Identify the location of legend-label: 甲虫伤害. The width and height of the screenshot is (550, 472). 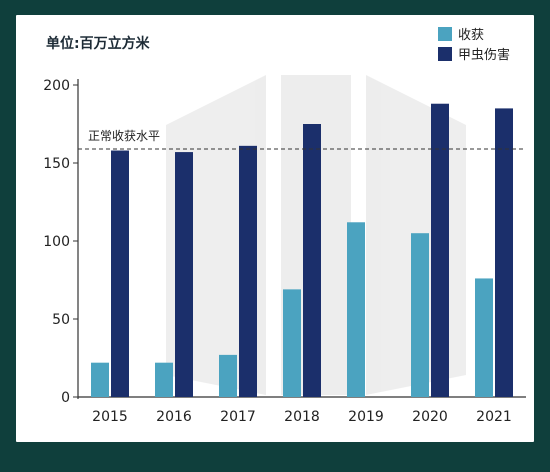
(484, 55).